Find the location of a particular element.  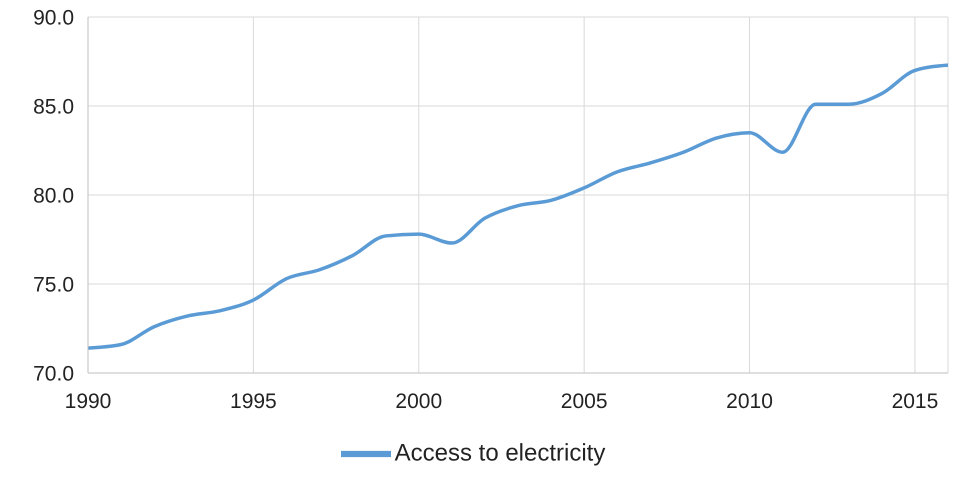

y-tick-label: 90.0 is located at coordinates (53, 18).